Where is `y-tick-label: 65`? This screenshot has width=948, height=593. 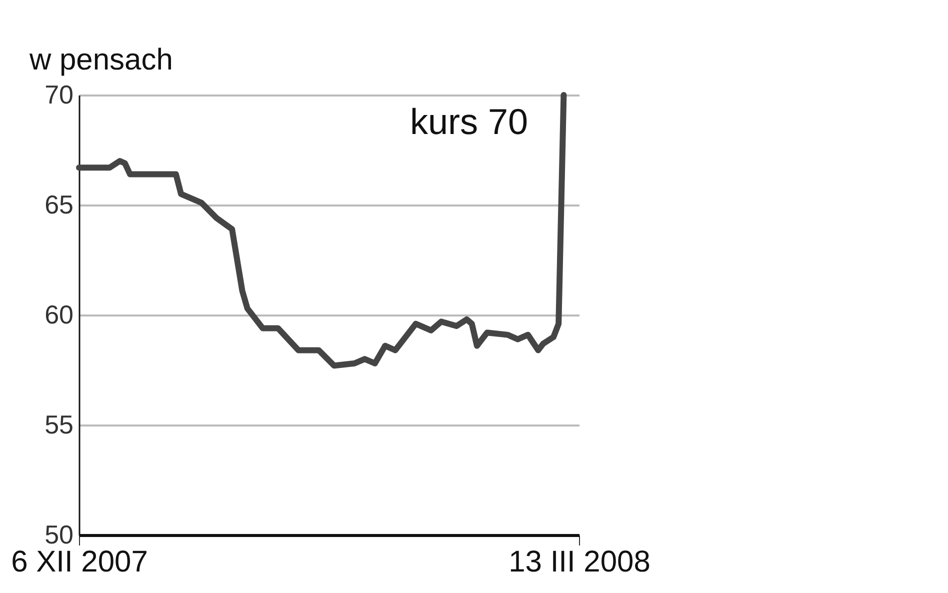 y-tick-label: 65 is located at coordinates (59, 205).